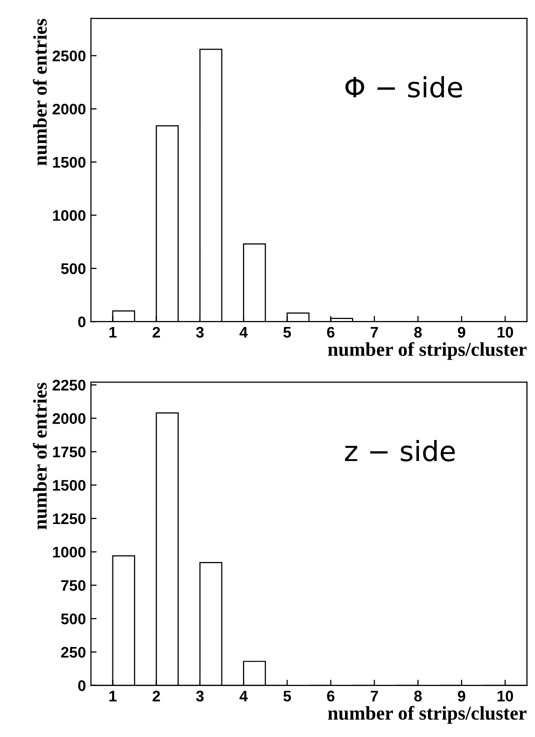 This screenshot has width=535, height=737. I want to click on y-tick-label: 2500, so click(69, 56).